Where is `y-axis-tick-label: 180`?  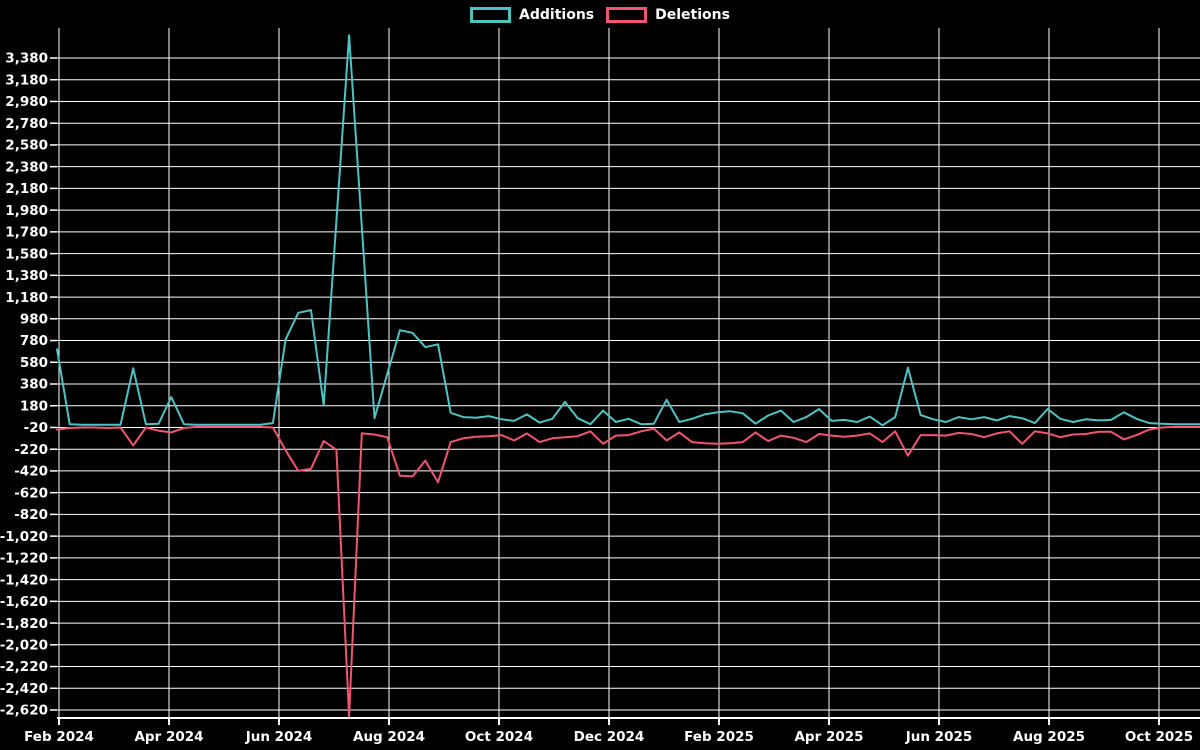 y-axis-tick-label: 180 is located at coordinates (34, 406).